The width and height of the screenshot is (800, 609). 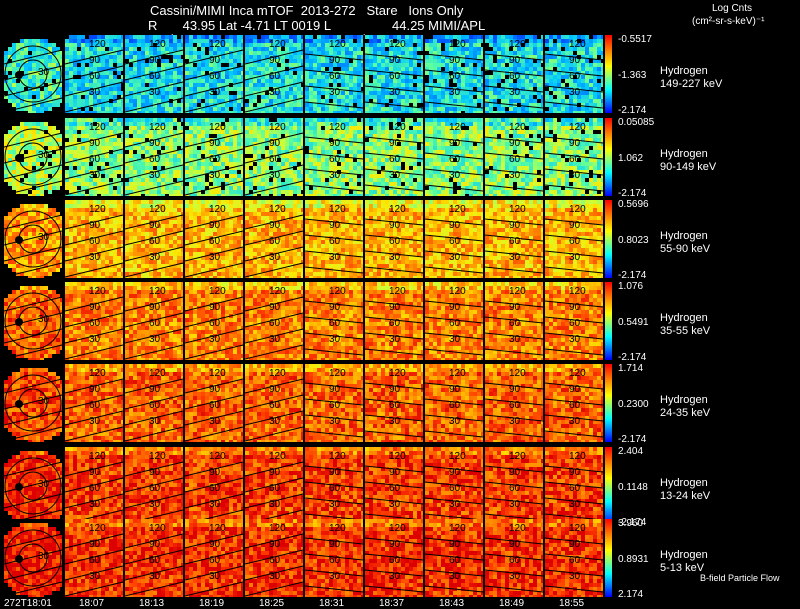 I want to click on time-label: 18:37, so click(x=391, y=603).